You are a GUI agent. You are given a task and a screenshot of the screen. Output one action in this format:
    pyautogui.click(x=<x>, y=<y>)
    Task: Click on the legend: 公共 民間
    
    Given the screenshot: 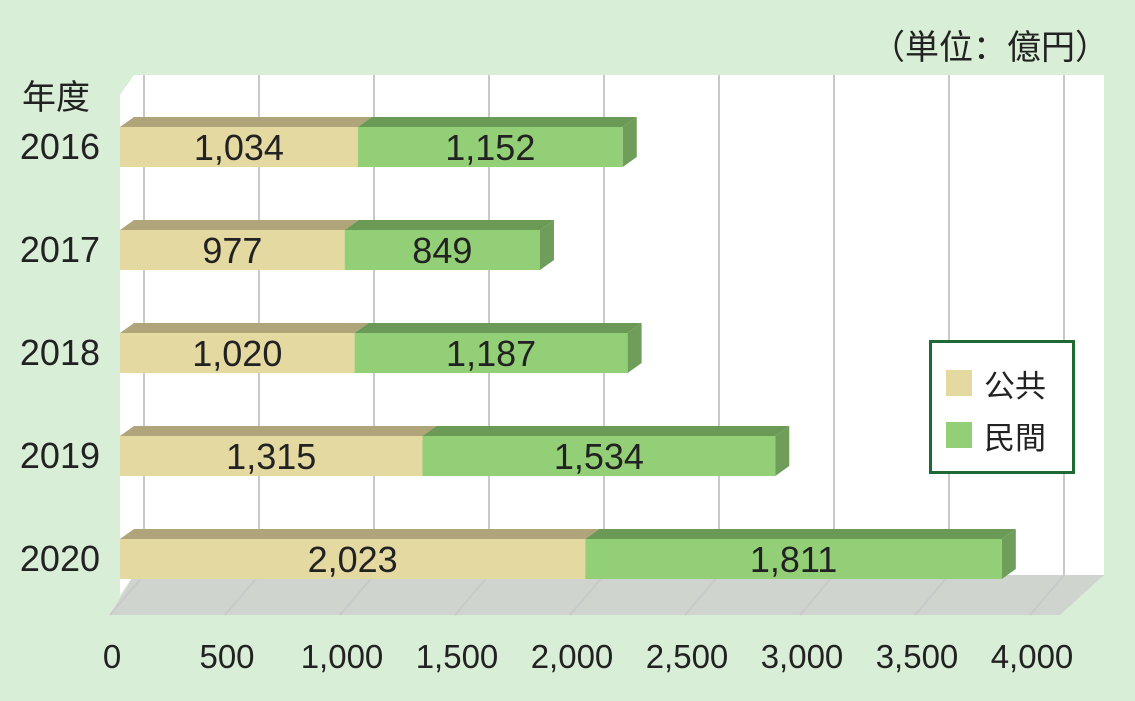 What is the action you would take?
    pyautogui.click(x=1002, y=407)
    